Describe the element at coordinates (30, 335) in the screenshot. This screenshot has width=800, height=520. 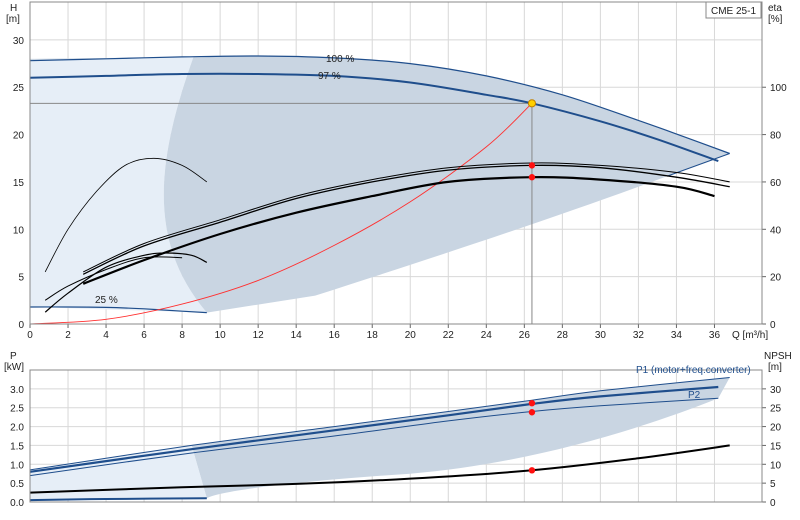
I see `flow-tick-label: 0` at that location.